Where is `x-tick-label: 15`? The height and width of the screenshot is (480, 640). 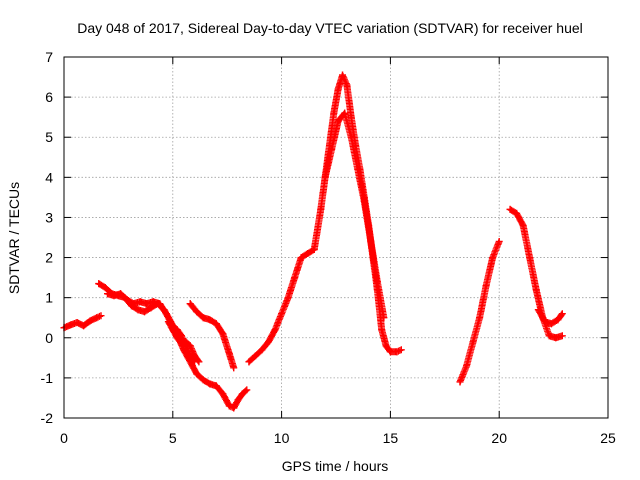 x-tick-label: 15 is located at coordinates (391, 438).